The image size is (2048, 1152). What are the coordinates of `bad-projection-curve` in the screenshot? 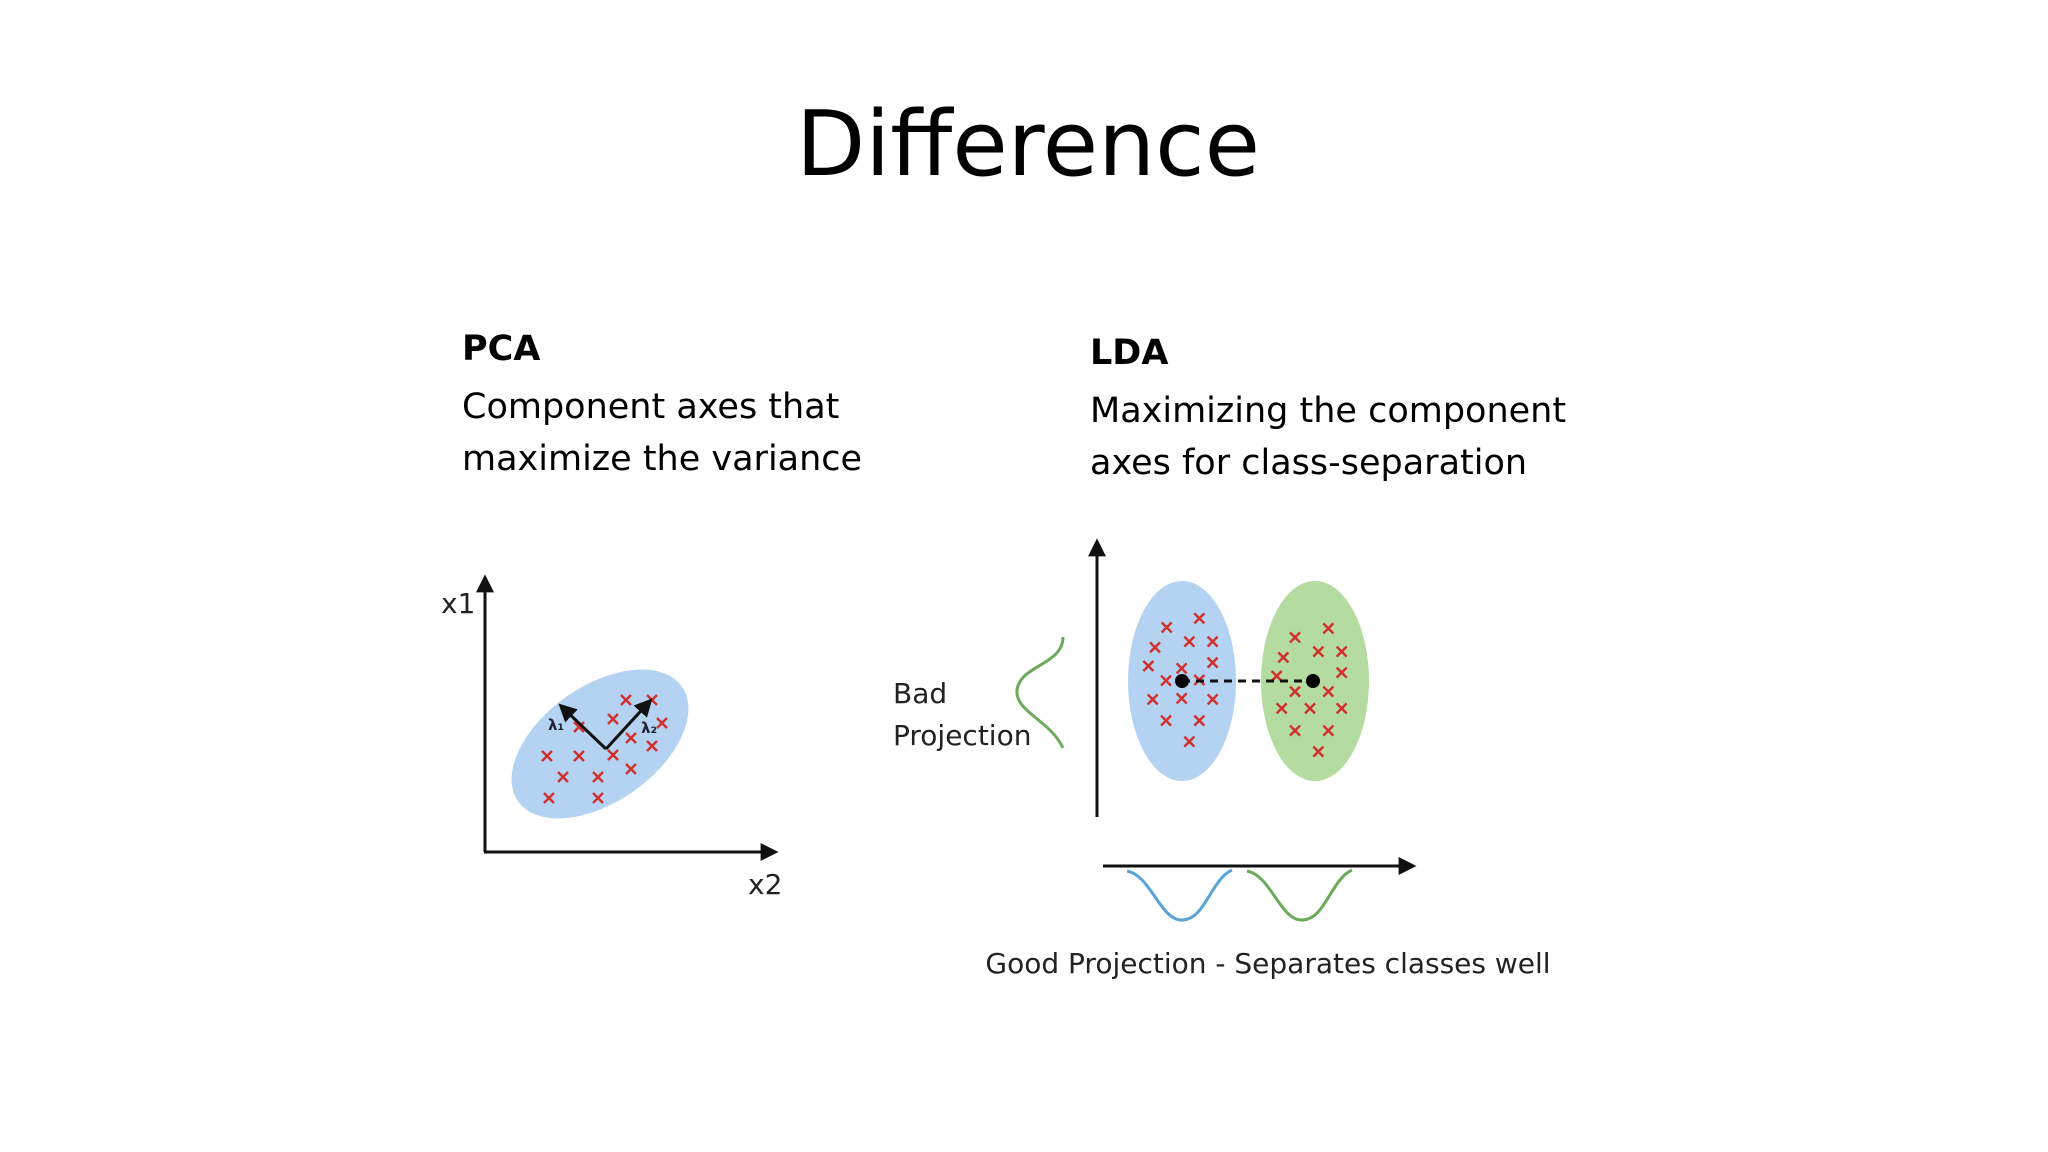 It's located at (1040, 692).